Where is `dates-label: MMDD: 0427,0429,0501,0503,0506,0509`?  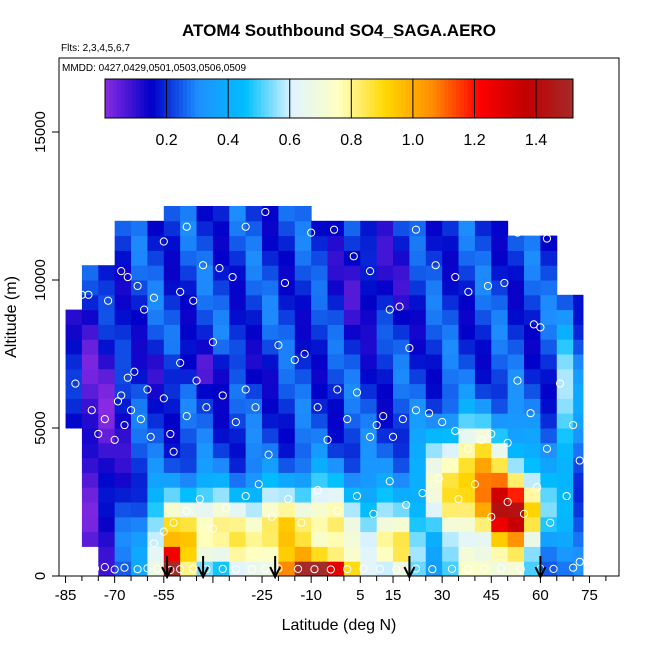
dates-label: MMDD: 0427,0429,0501,0503,0506,0509 is located at coordinates (154, 68).